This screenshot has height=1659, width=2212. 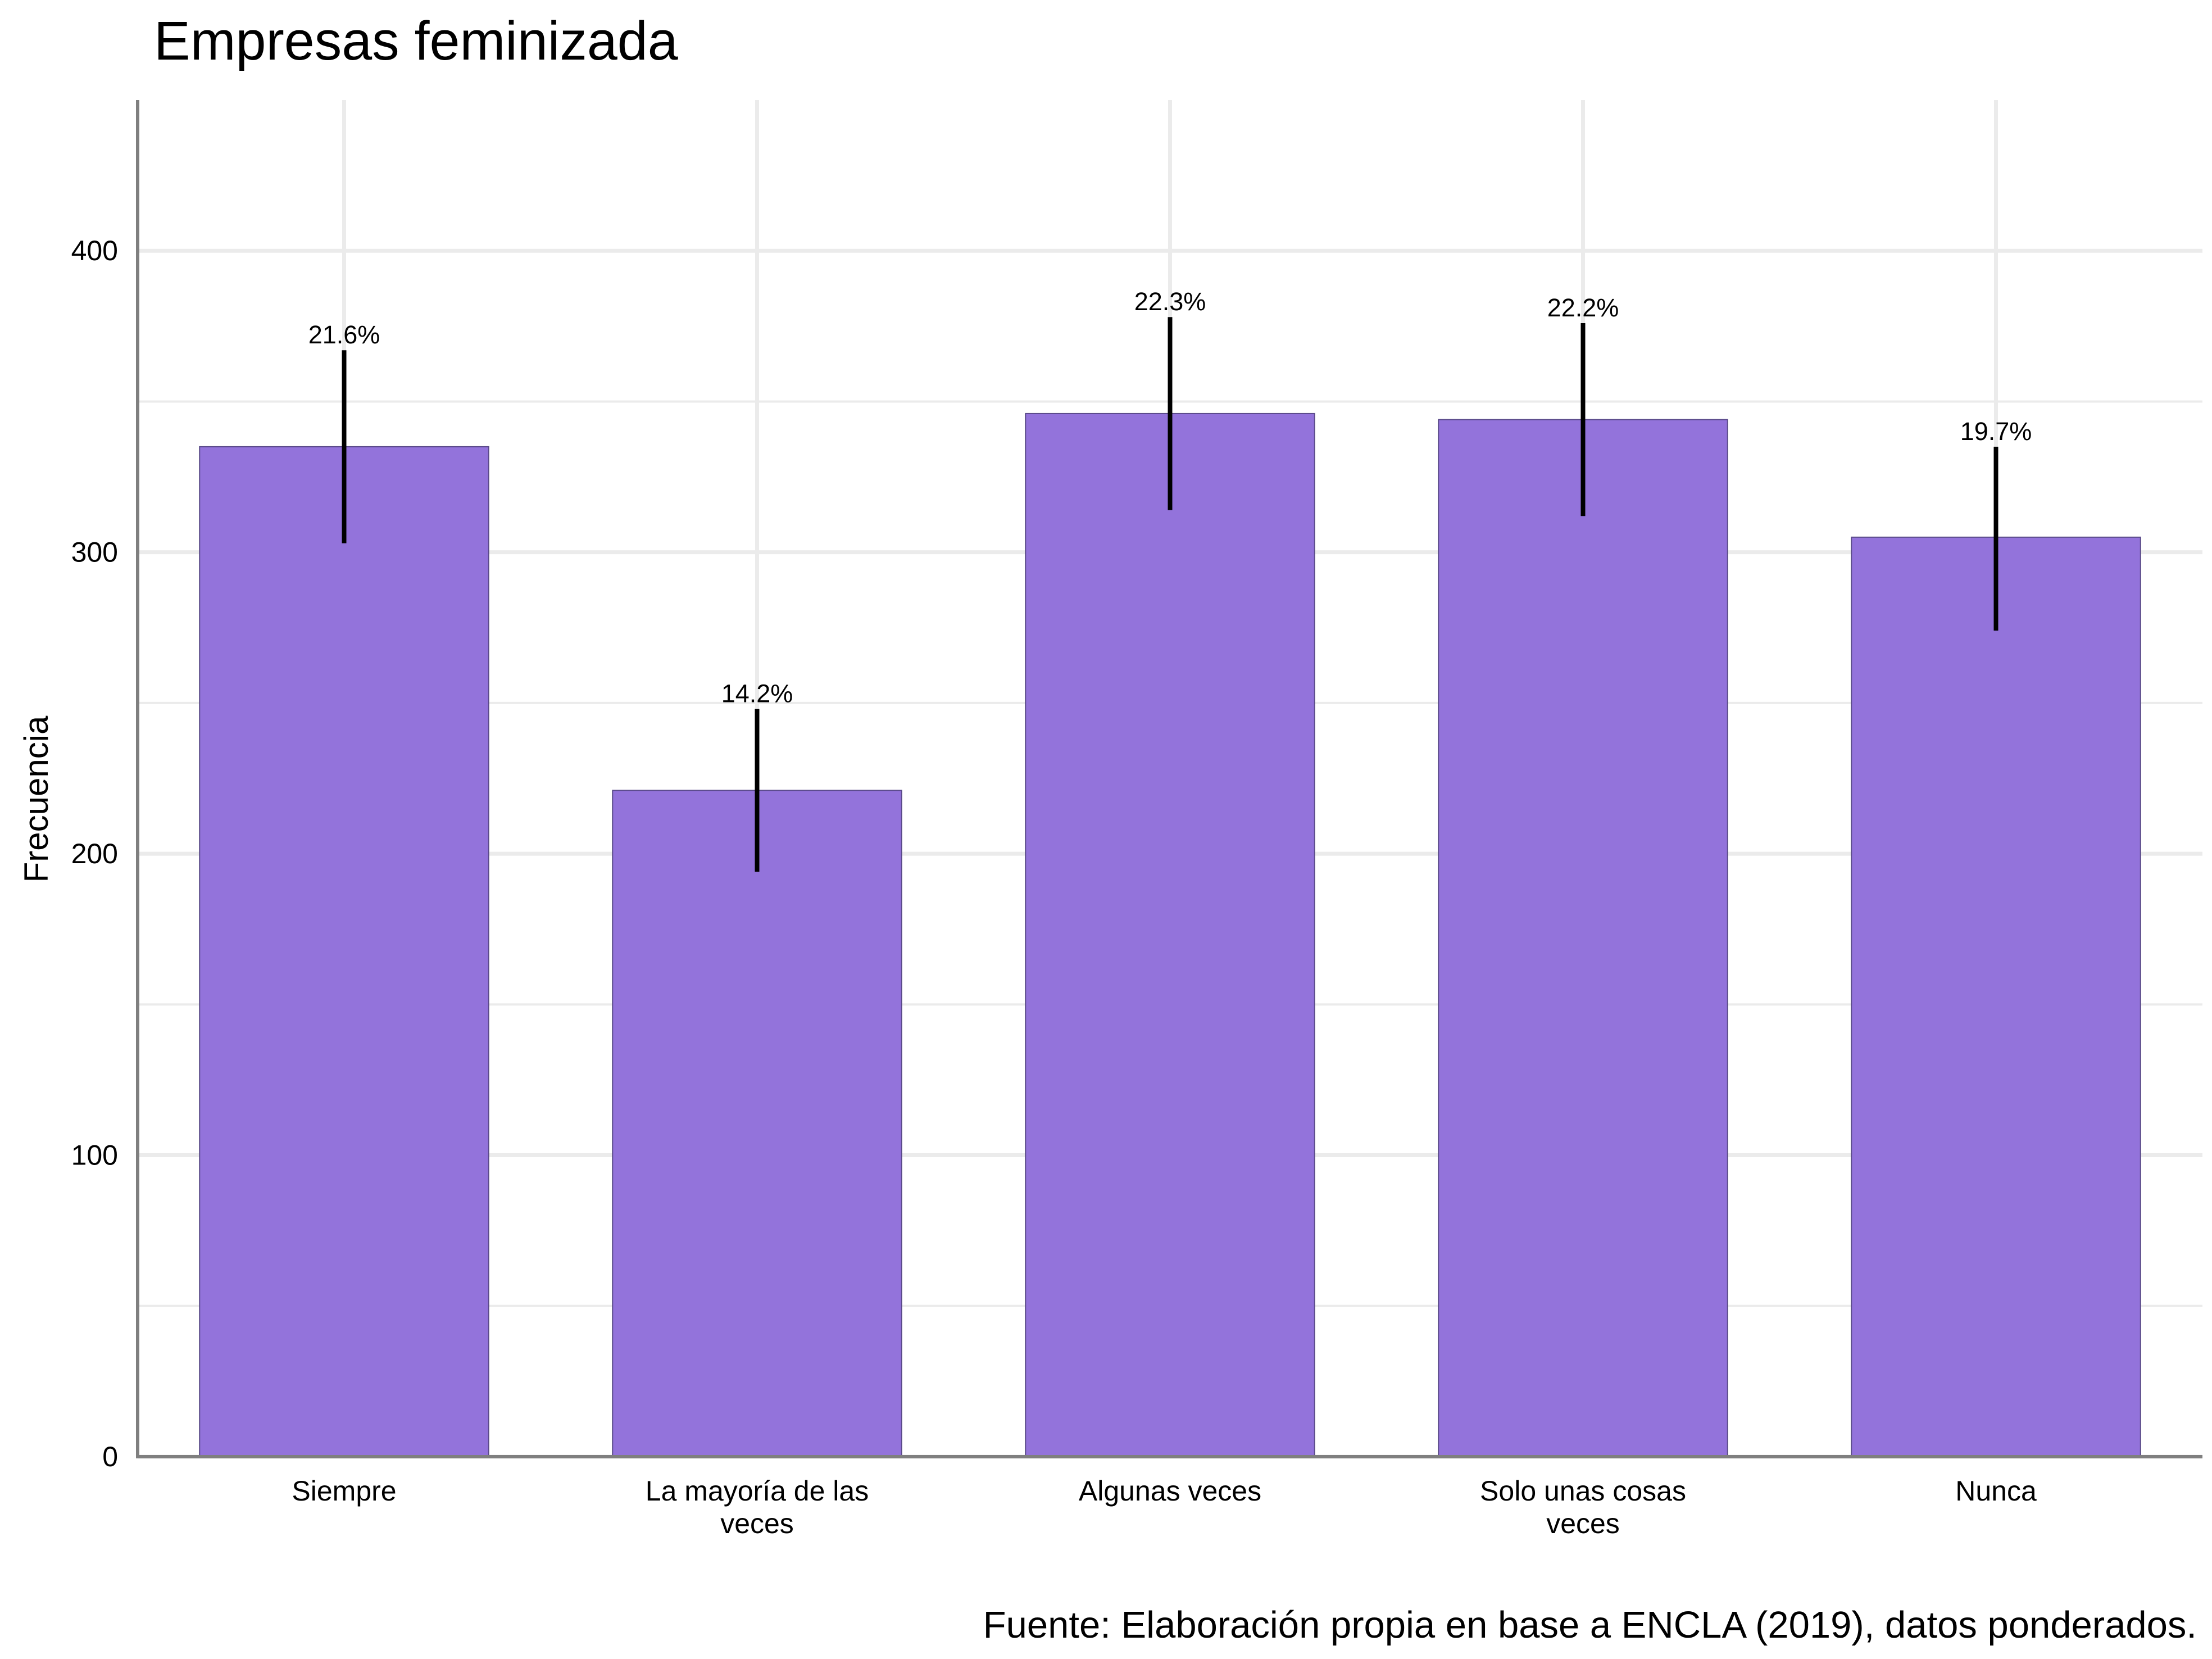 What do you see at coordinates (94, 251) in the screenshot?
I see `y-tick-label: 400` at bounding box center [94, 251].